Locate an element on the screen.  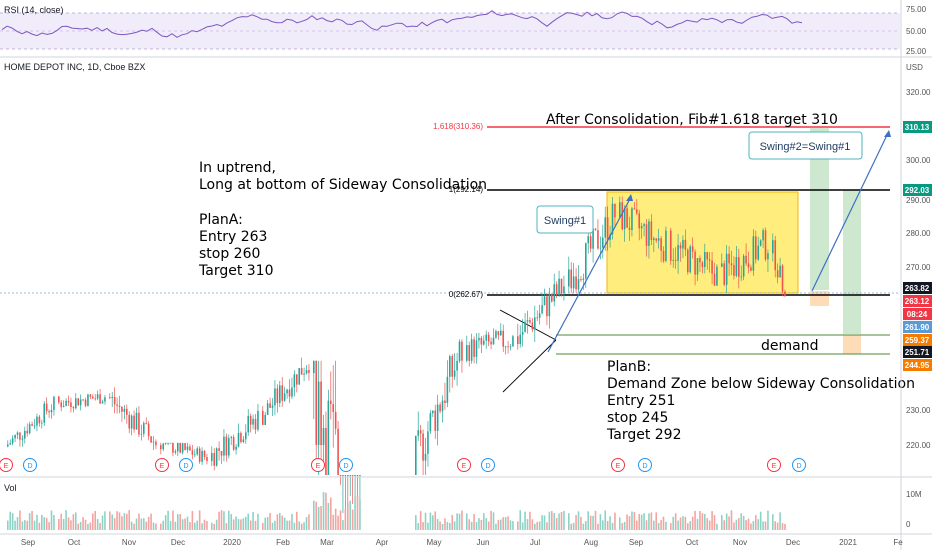
price-badge-label: 310.13 is located at coordinates (917, 127).